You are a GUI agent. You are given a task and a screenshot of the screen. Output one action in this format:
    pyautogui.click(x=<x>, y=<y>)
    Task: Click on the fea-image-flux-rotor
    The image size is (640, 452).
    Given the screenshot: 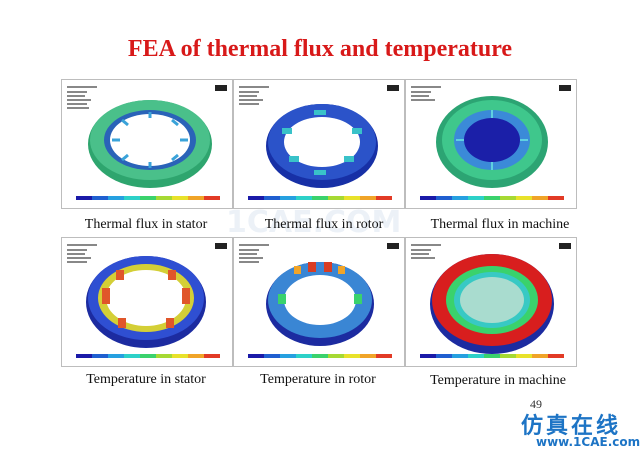 What is the action you would take?
    pyautogui.click(x=319, y=144)
    